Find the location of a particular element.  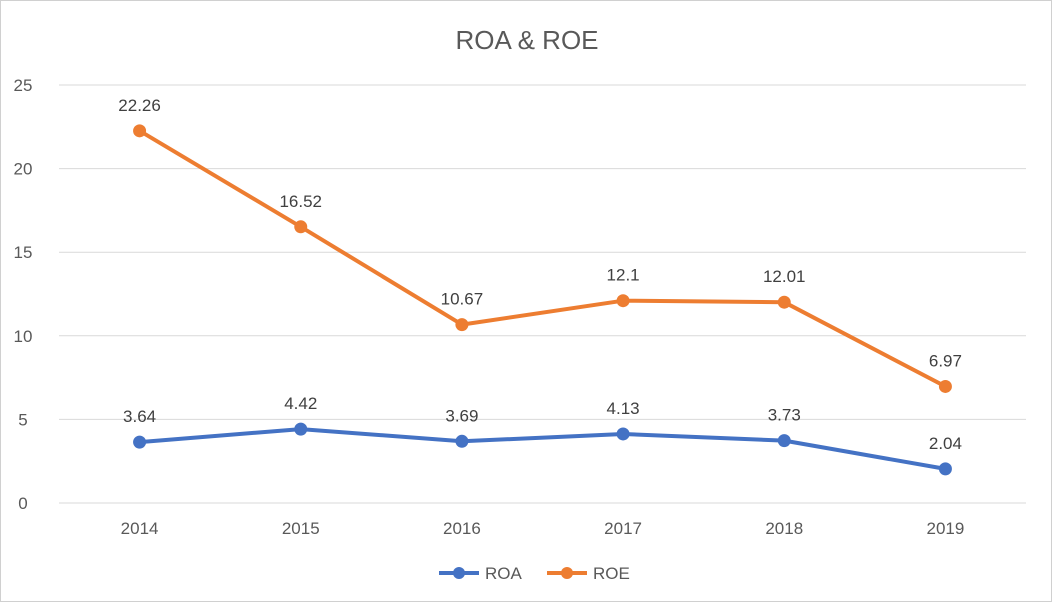

x-tick-label: 2014 is located at coordinates (140, 528).